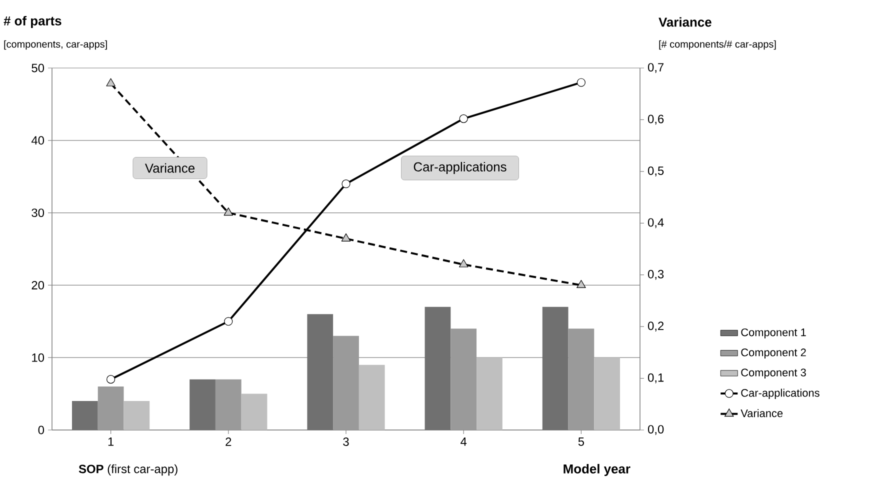  What do you see at coordinates (656, 430) in the screenshot?
I see `y2-tick-label: 0,0` at bounding box center [656, 430].